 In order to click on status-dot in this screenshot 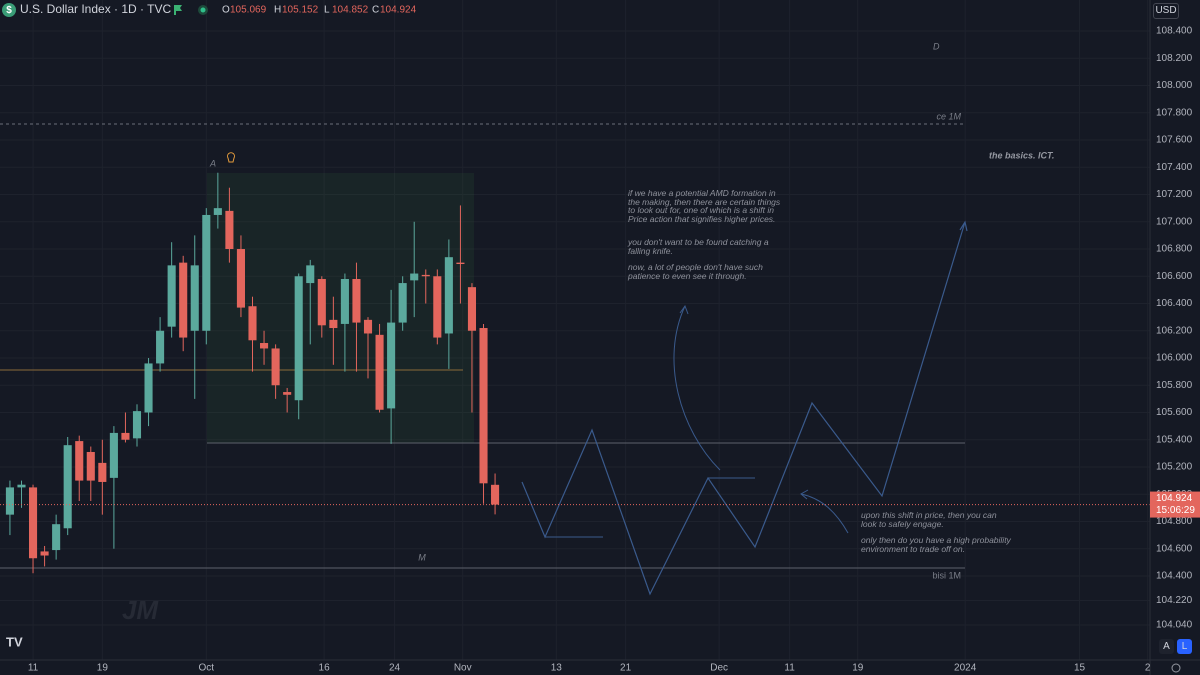, I will do `click(203, 10)`.